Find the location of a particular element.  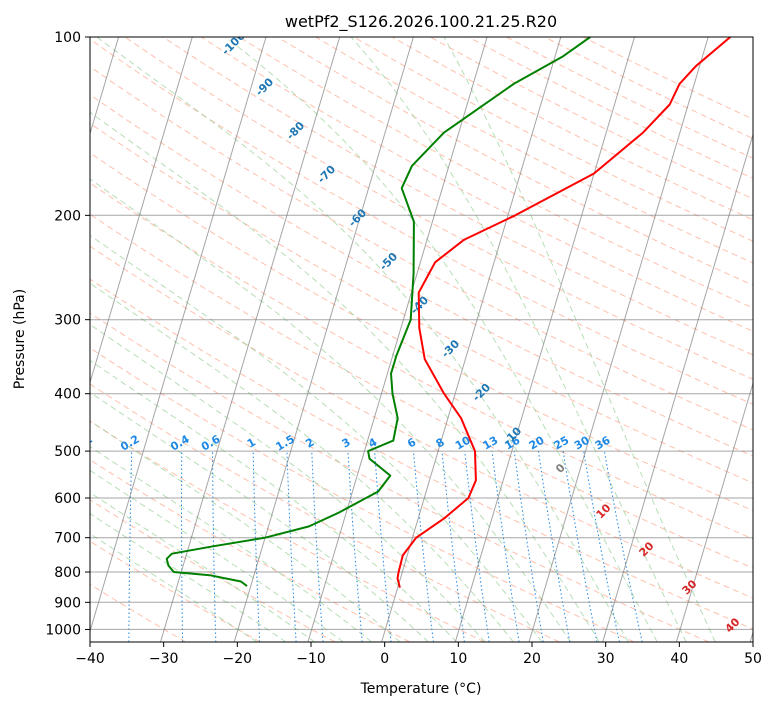

x-axis-ticks: −40 −30 −20 −10 0 10 20 30 40 50 is located at coordinates (418, 654).